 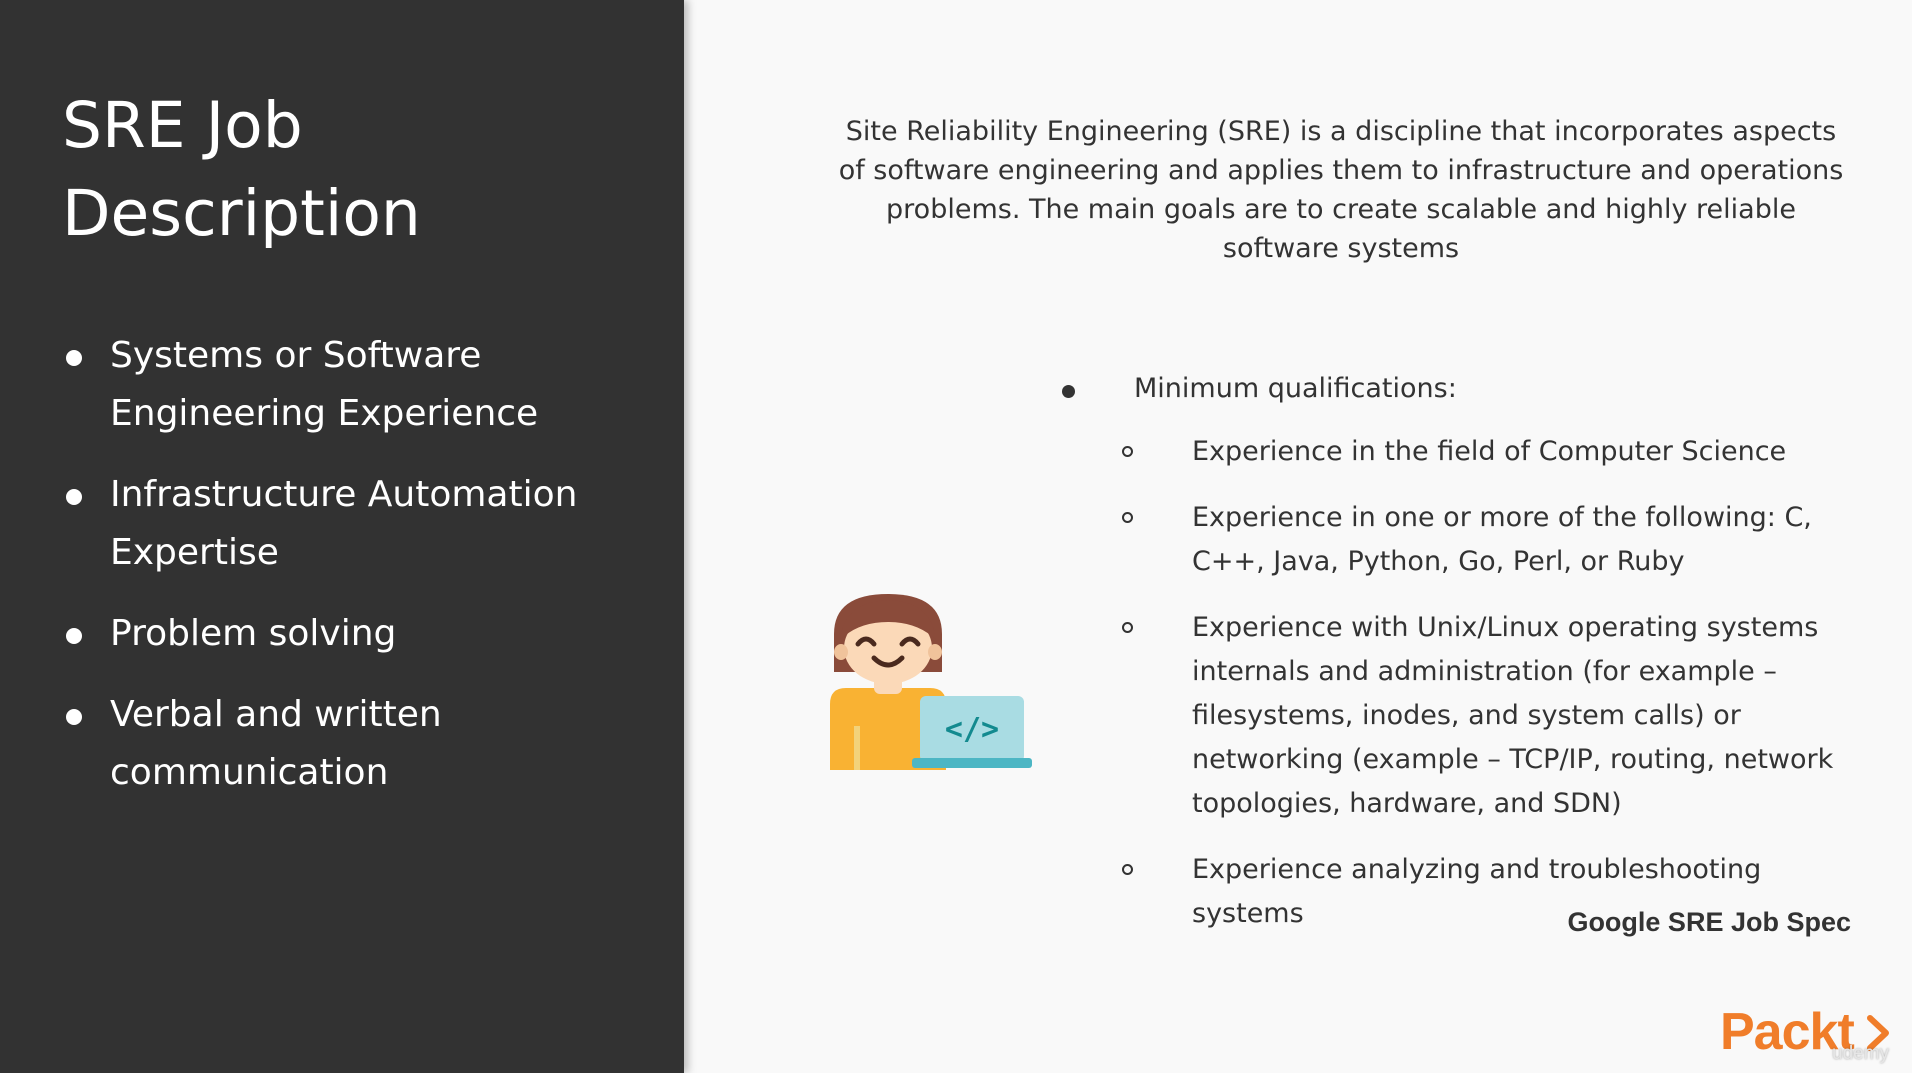 What do you see at coordinates (1878, 1033) in the screenshot?
I see `chevron-right-icon` at bounding box center [1878, 1033].